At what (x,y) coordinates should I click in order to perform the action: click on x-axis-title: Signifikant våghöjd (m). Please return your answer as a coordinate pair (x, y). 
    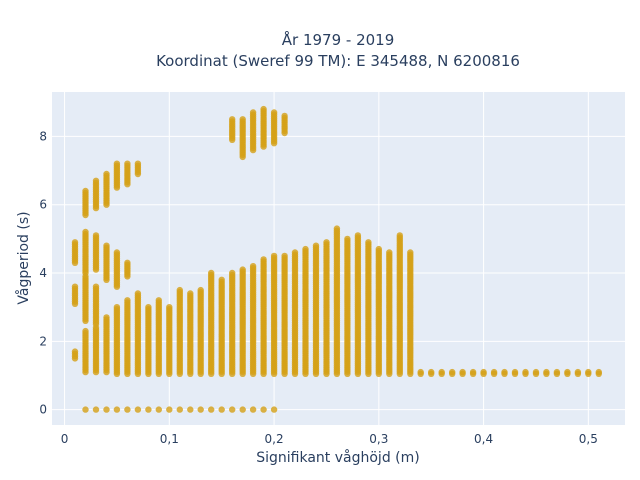
    Looking at the image, I should click on (337, 457).